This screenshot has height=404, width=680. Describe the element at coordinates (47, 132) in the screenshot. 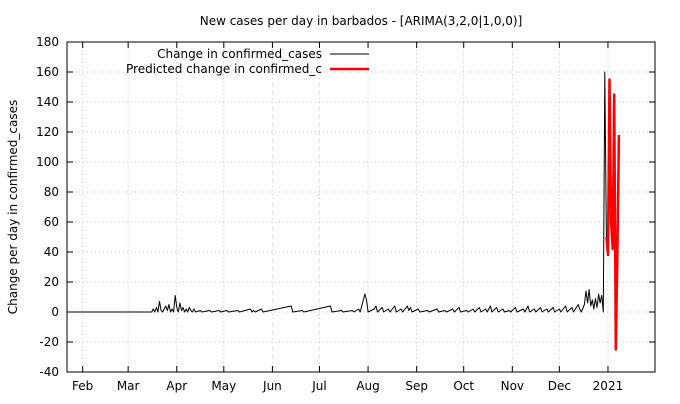

I see `y-tick-label: 120` at that location.